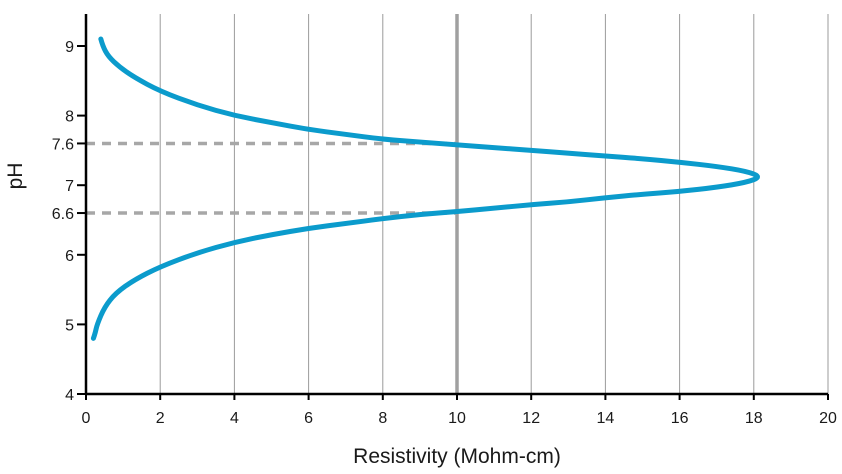 This screenshot has width=842, height=474. What do you see at coordinates (308, 418) in the screenshot?
I see `x-tick-label: 6` at bounding box center [308, 418].